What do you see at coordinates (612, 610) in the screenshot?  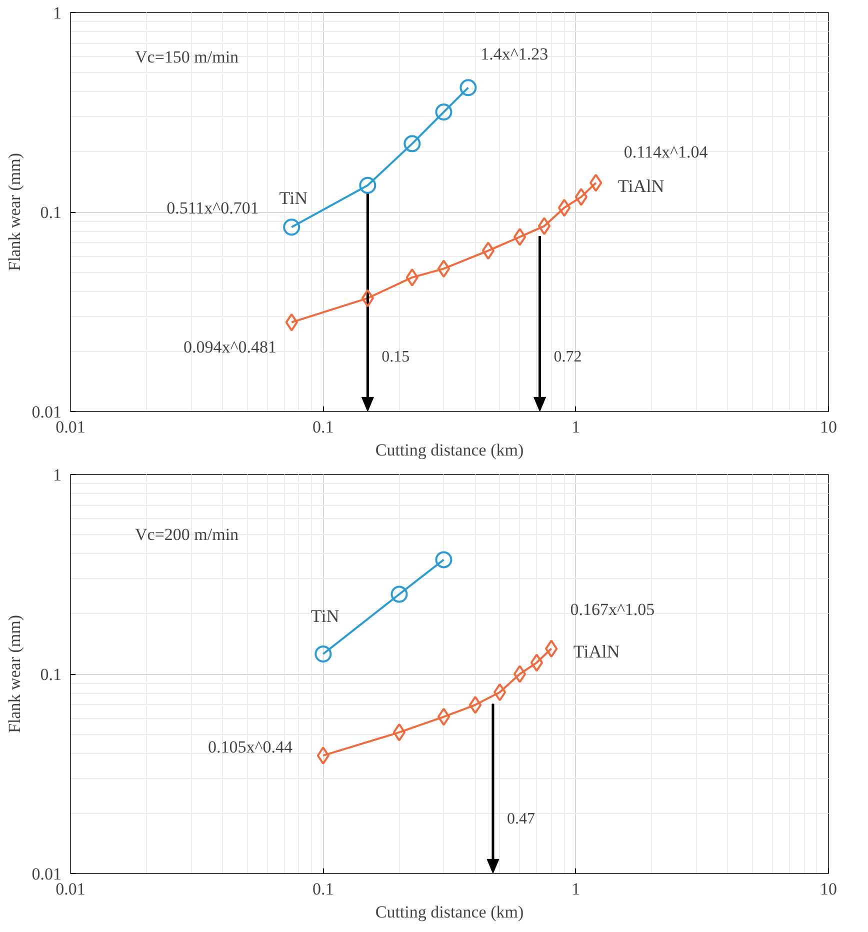 I see `annotation: 0.167x^1.05` at bounding box center [612, 610].